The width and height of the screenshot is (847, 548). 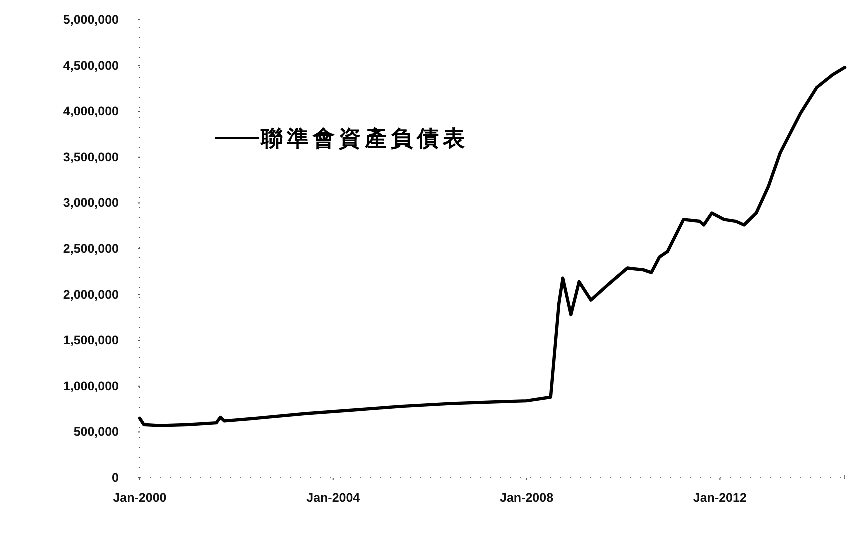 I want to click on x-tick-label: Jan-2004, so click(x=333, y=498).